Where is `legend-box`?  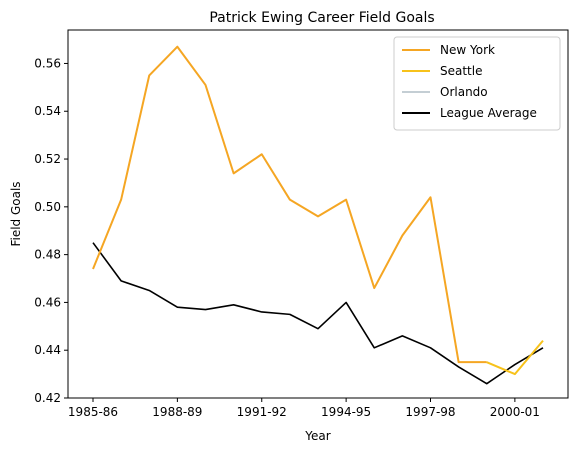 legend-box is located at coordinates (477, 83).